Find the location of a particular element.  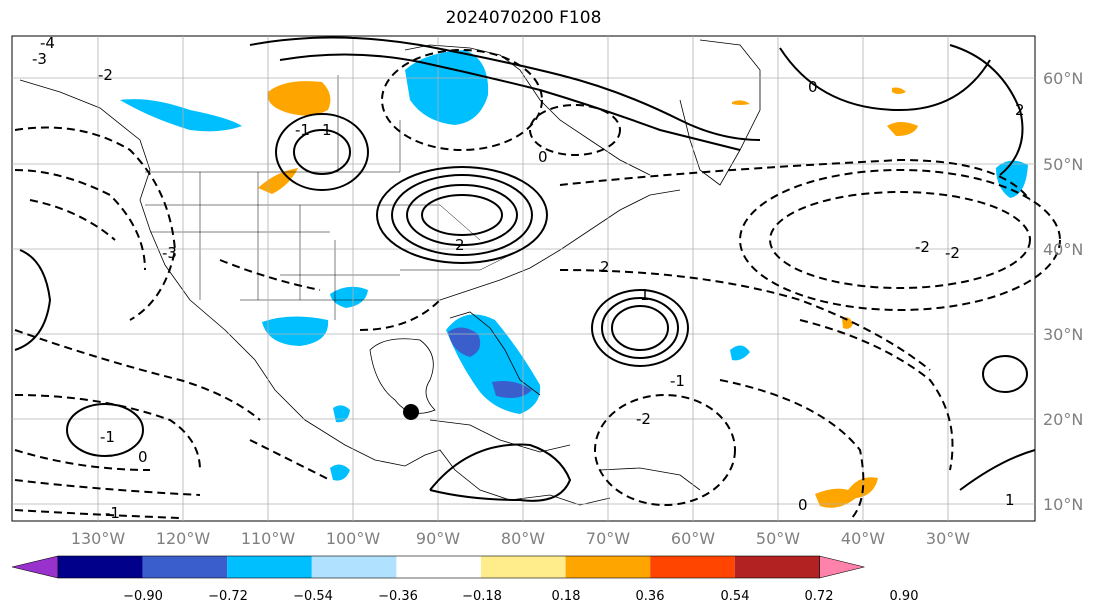

colorbar-tick-label: −0.90 is located at coordinates (143, 596).